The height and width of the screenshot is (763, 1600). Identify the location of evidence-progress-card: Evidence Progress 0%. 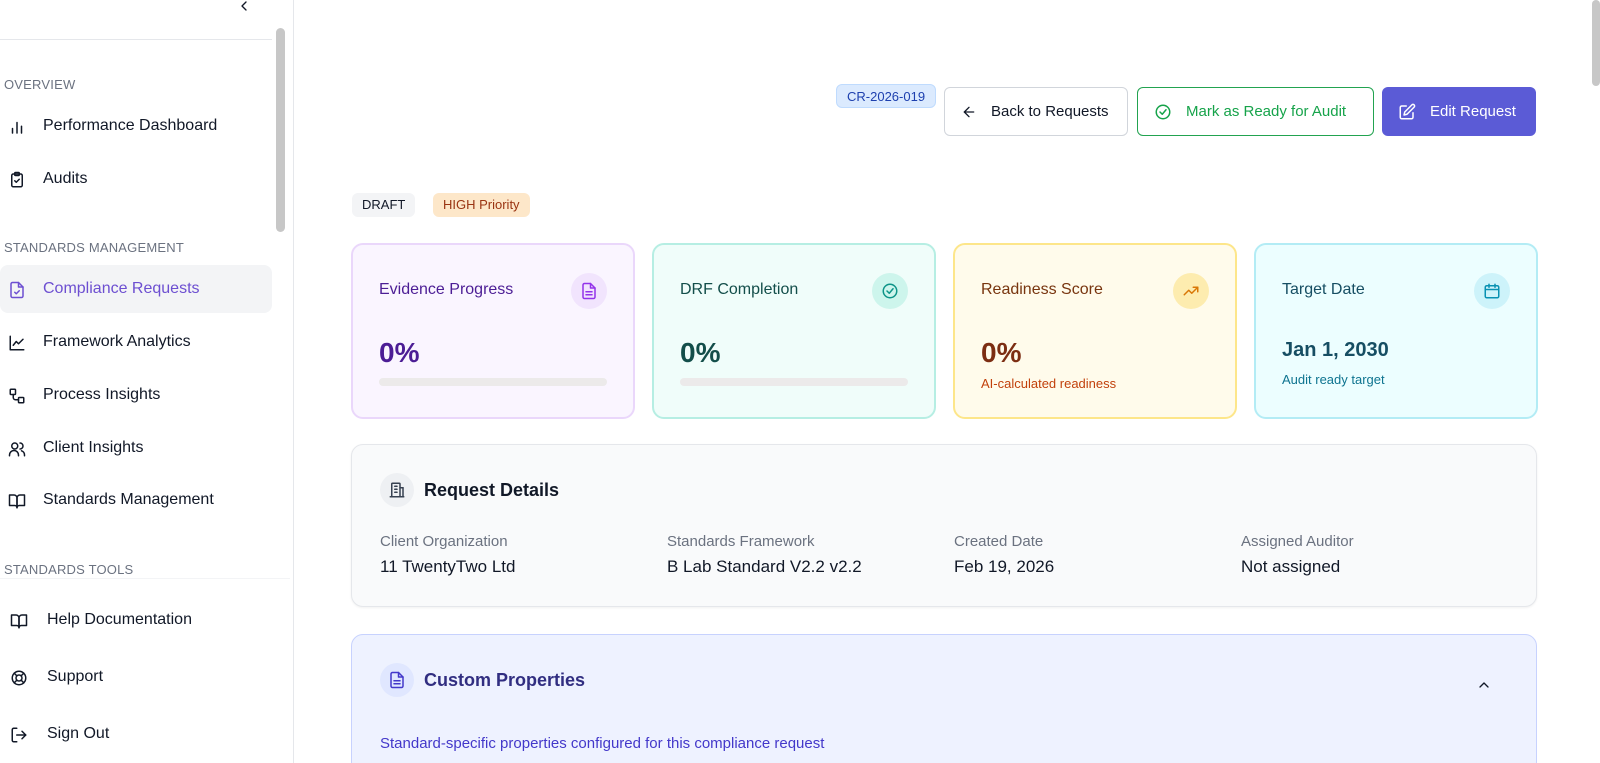
(493, 331).